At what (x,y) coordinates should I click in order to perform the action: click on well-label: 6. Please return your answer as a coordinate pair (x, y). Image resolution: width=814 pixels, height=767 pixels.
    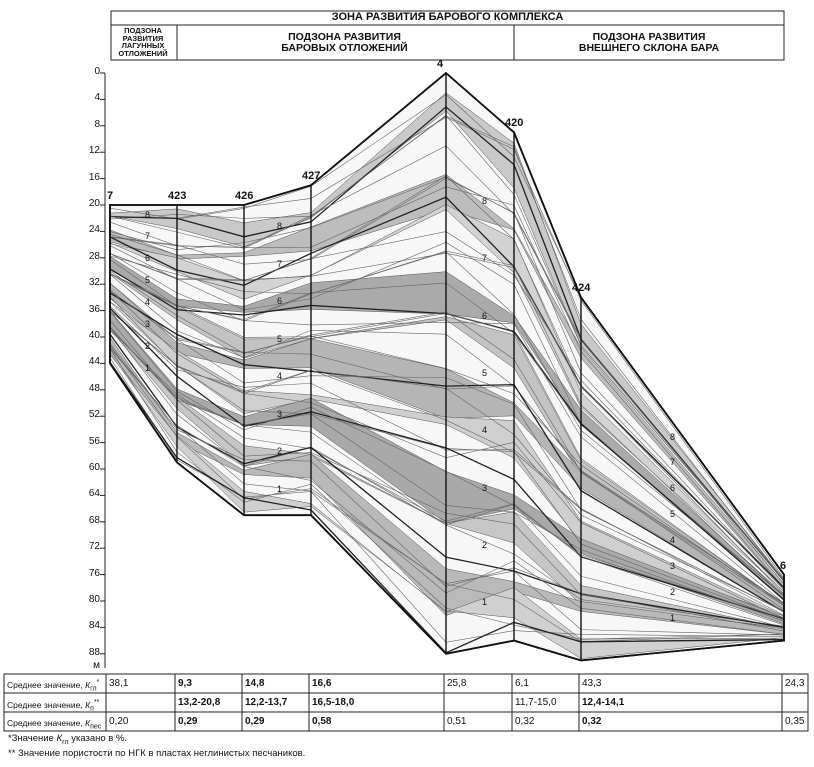
    Looking at the image, I should click on (783, 565).